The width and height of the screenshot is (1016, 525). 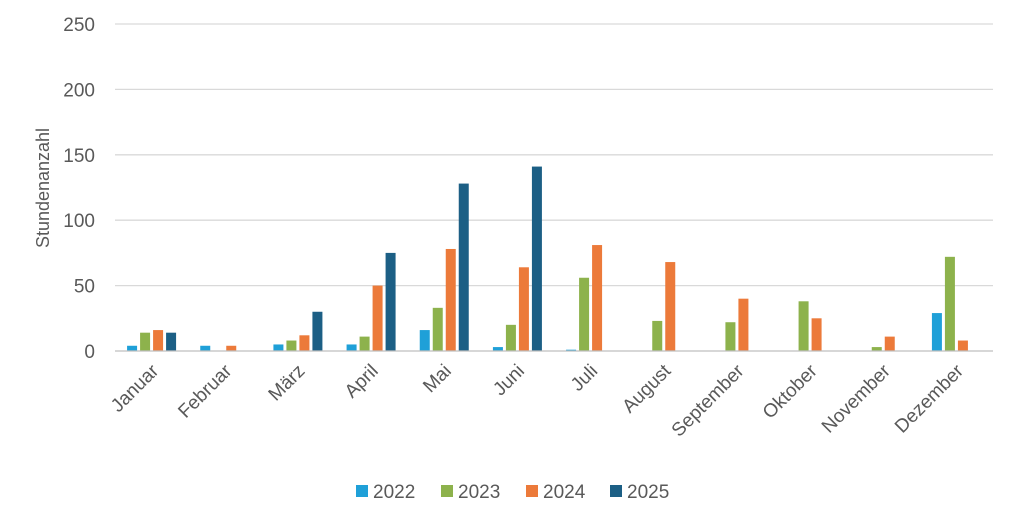 What do you see at coordinates (536, 258) in the screenshot?
I see `bar-2025-juni` at bounding box center [536, 258].